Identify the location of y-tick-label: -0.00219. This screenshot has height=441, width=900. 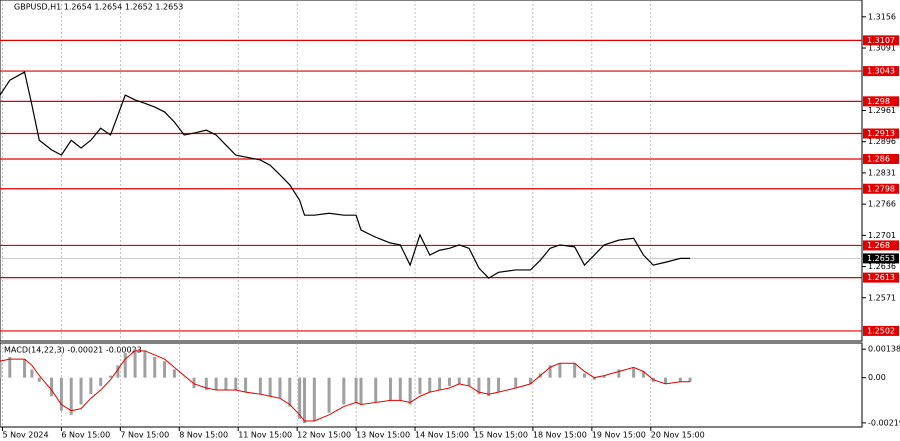
(884, 422).